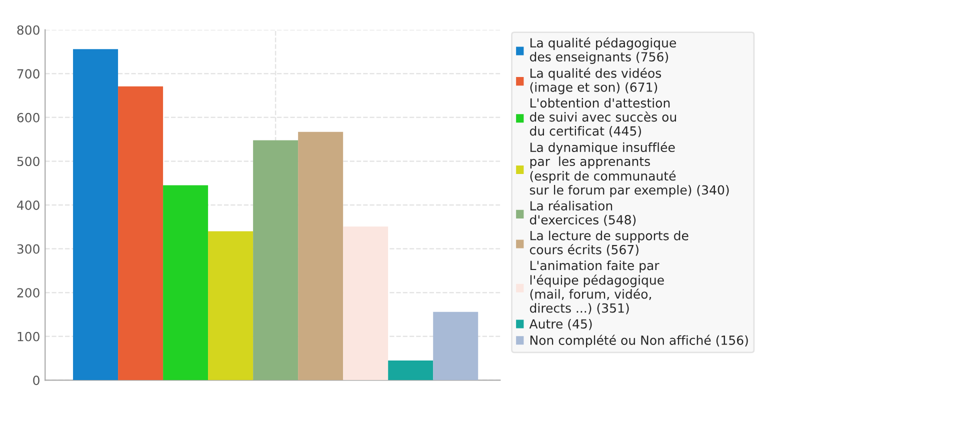  I want to click on legend-label: La dynamique insufflée par les apprenants (esprit de communauté sur le forum par exemple) (340), so click(629, 170).